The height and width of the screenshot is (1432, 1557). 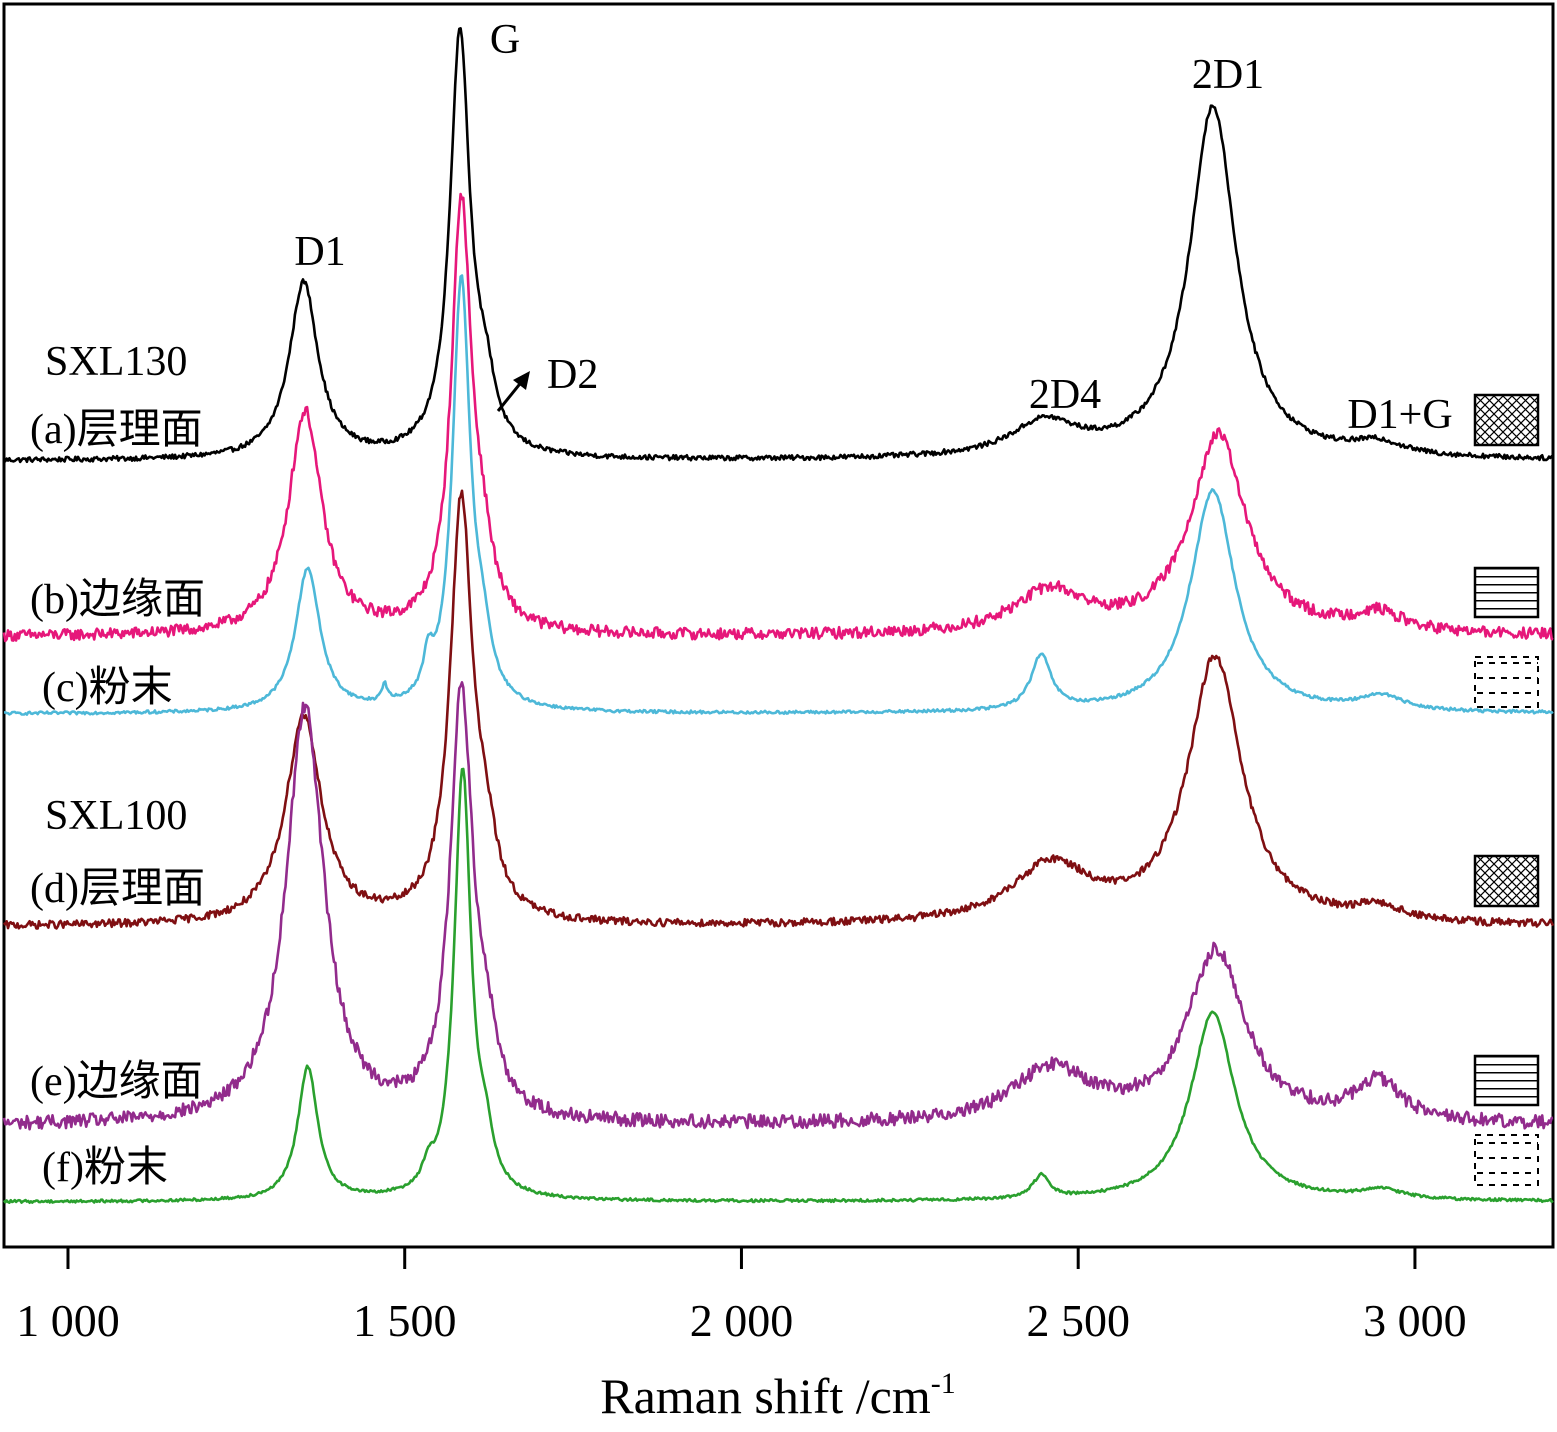 I want to click on swatch-horizontal-e, so click(x=1506, y=1080).